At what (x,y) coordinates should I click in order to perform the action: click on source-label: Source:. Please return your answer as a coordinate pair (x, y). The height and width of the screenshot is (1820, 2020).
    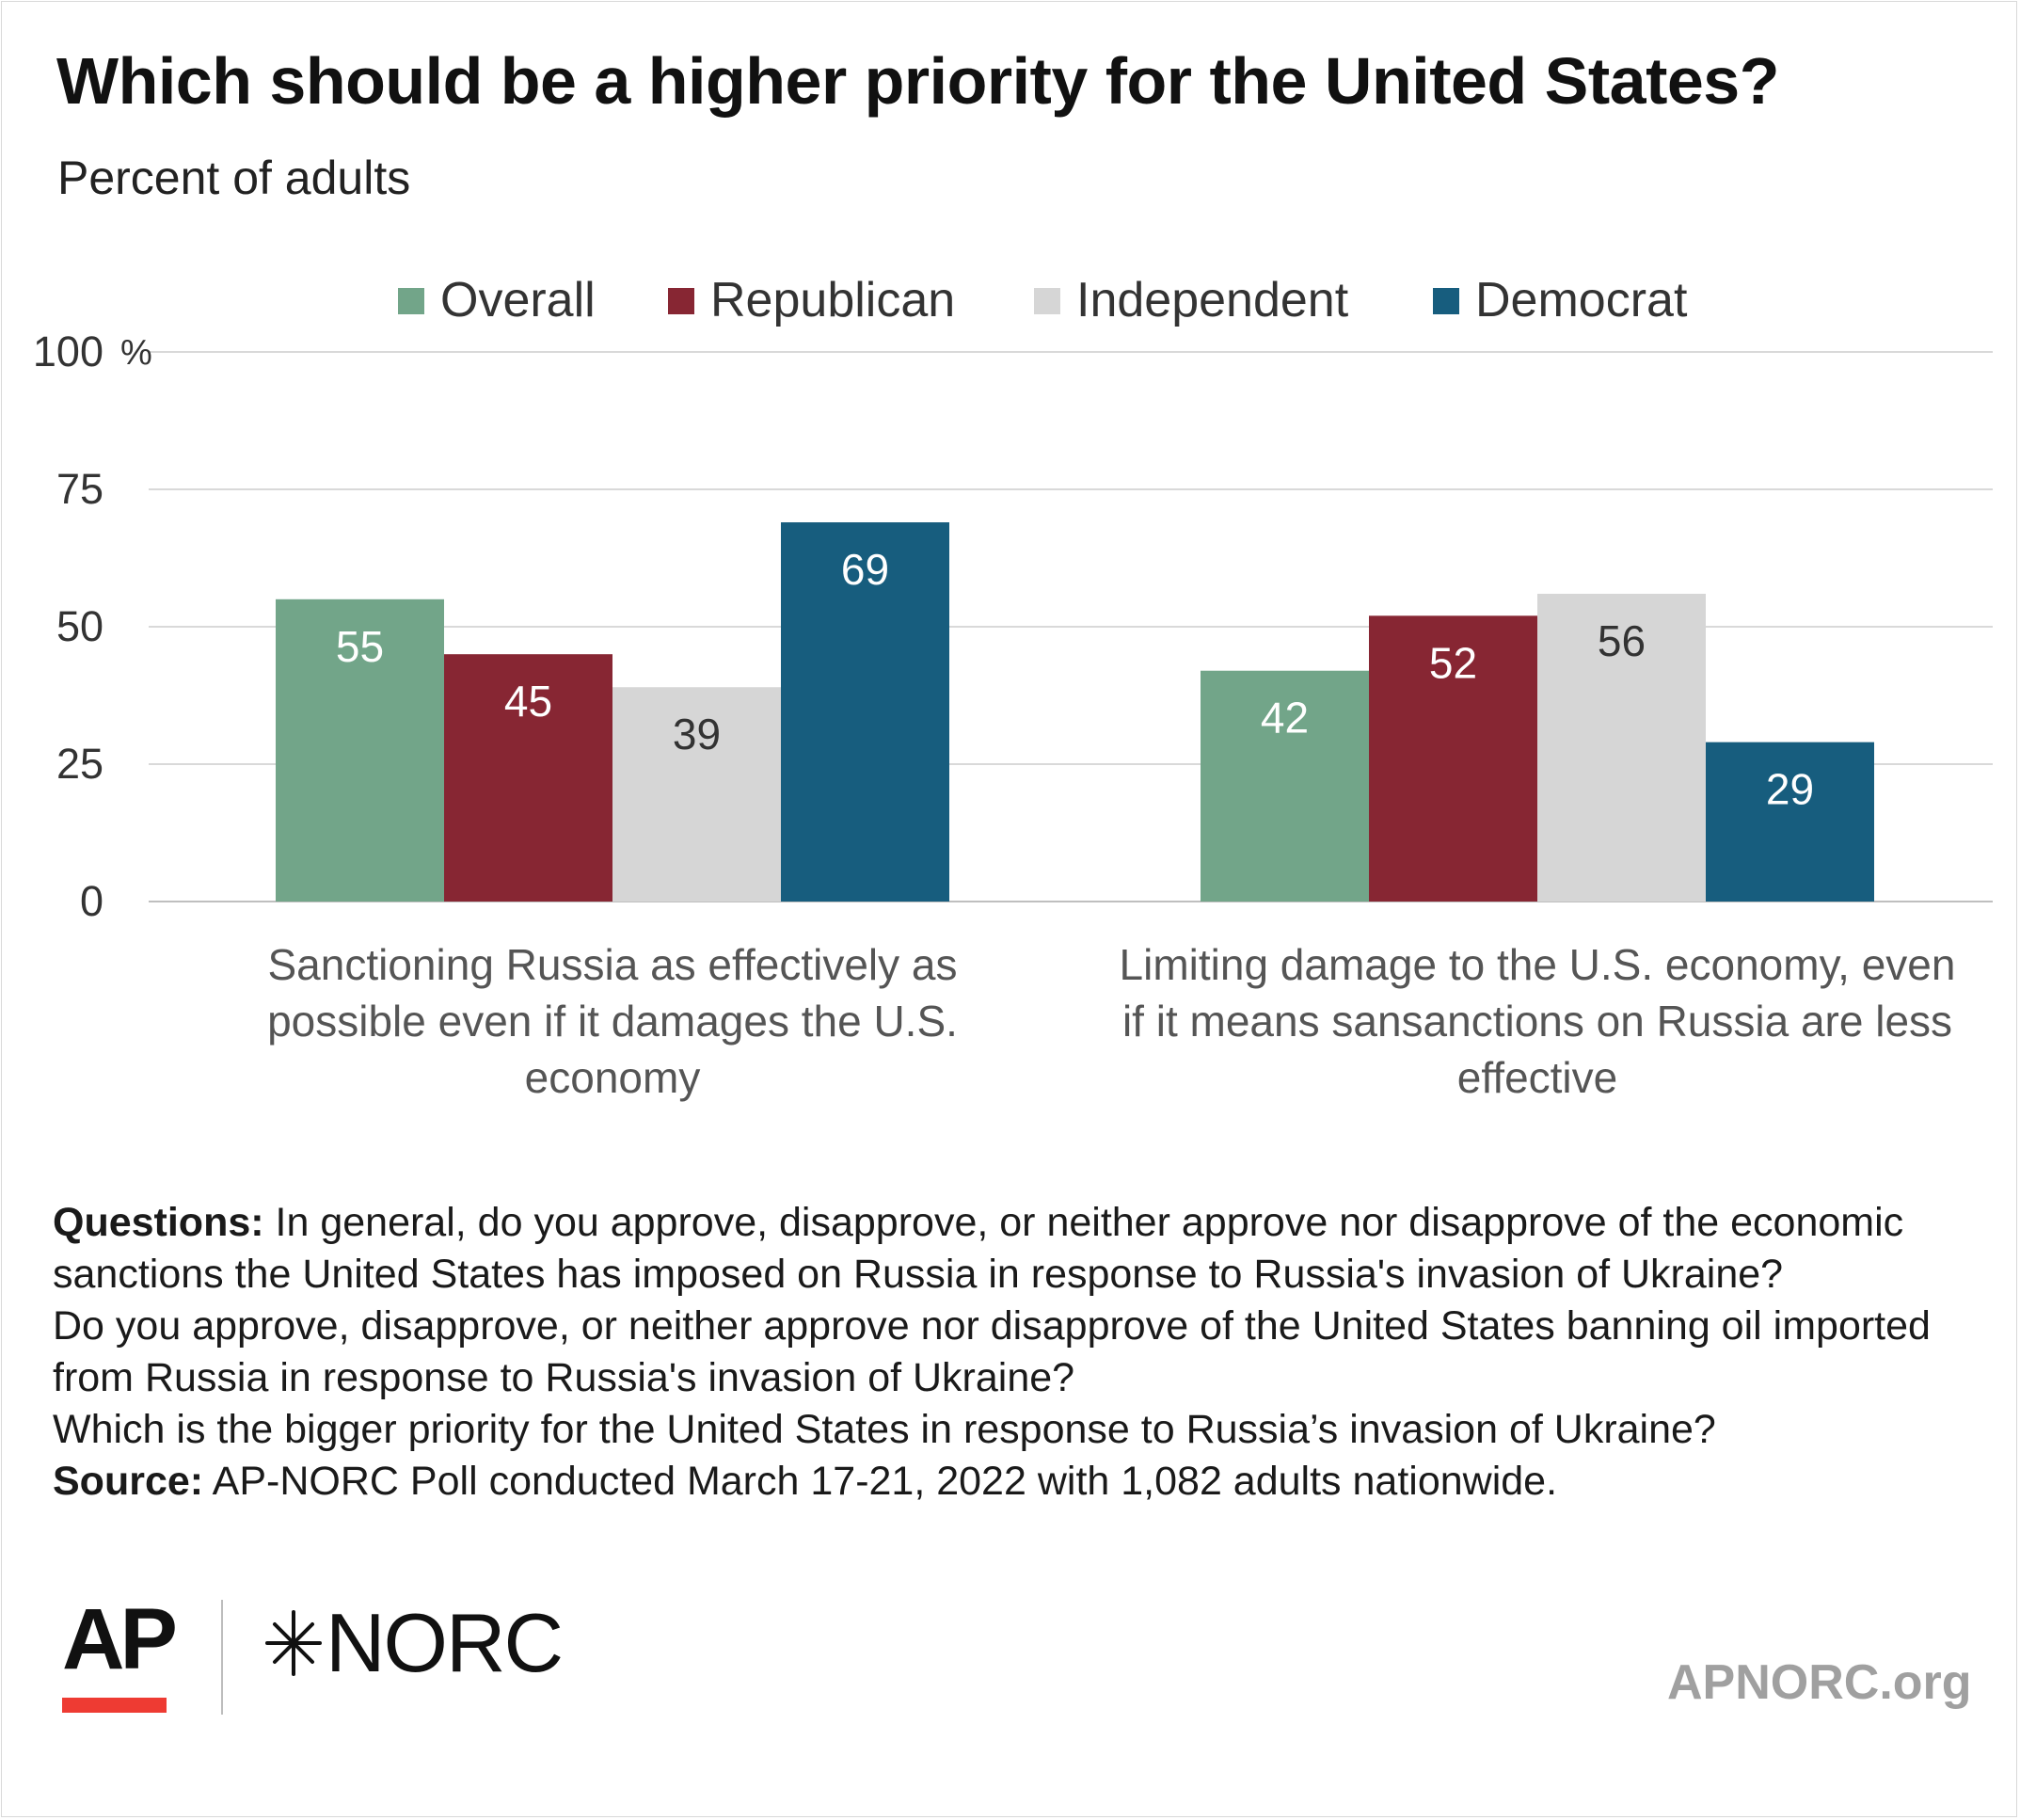
    Looking at the image, I should click on (128, 1481).